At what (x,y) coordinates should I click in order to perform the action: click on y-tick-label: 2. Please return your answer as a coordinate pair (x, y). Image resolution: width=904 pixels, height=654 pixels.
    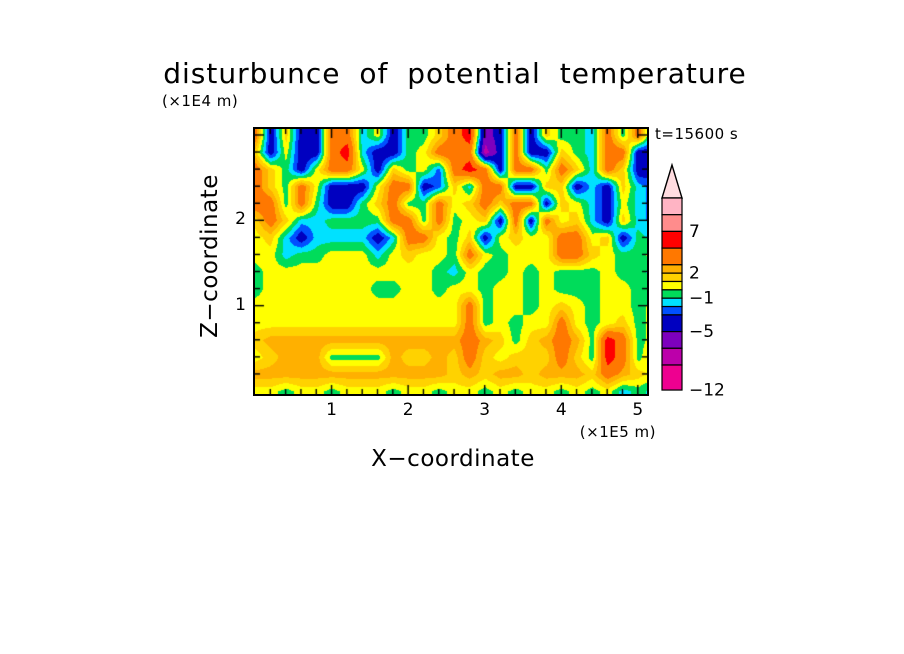
    Looking at the image, I should click on (240, 219).